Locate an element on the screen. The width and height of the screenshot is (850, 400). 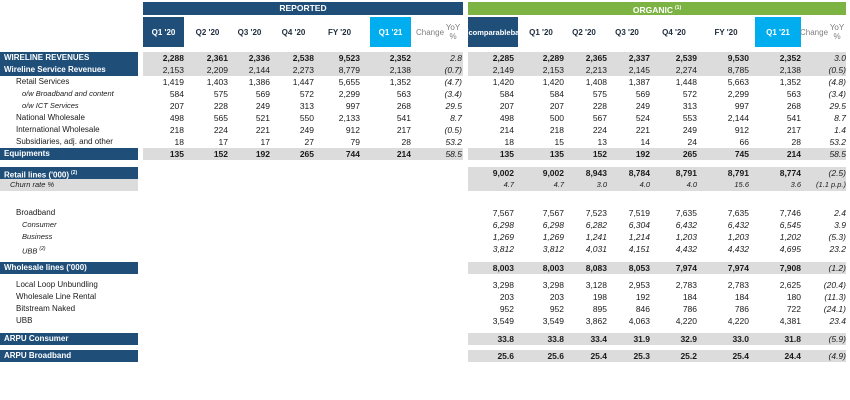
organic-value: 249 is located at coordinates (642, 106).